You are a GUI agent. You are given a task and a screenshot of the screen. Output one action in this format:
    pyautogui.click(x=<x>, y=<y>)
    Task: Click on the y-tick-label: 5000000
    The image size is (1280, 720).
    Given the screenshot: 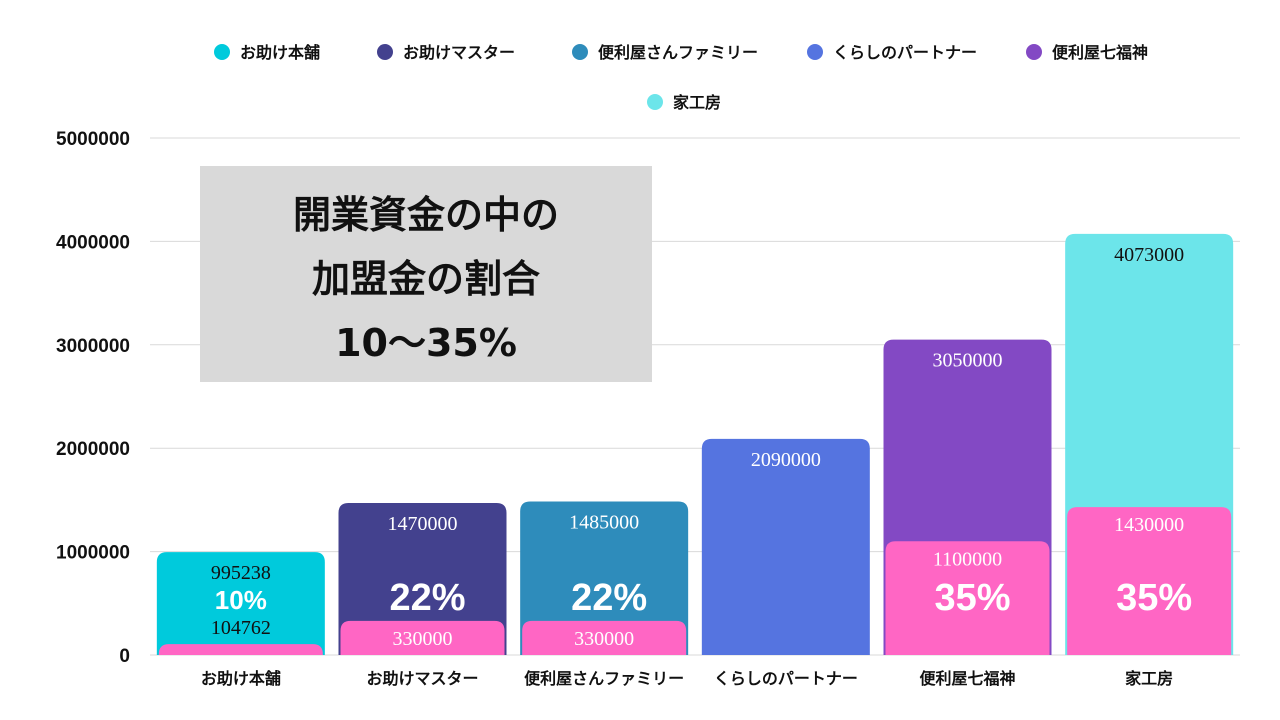 What is the action you would take?
    pyautogui.click(x=93, y=139)
    